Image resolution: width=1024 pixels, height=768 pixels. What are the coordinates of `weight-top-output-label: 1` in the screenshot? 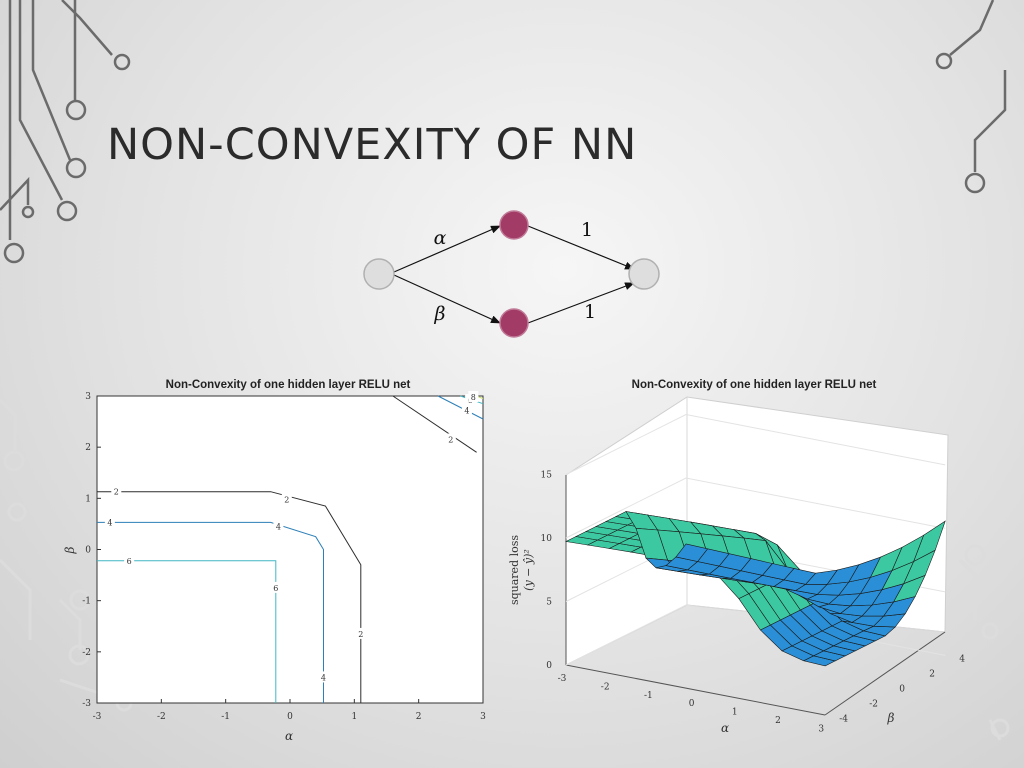 It's located at (587, 230).